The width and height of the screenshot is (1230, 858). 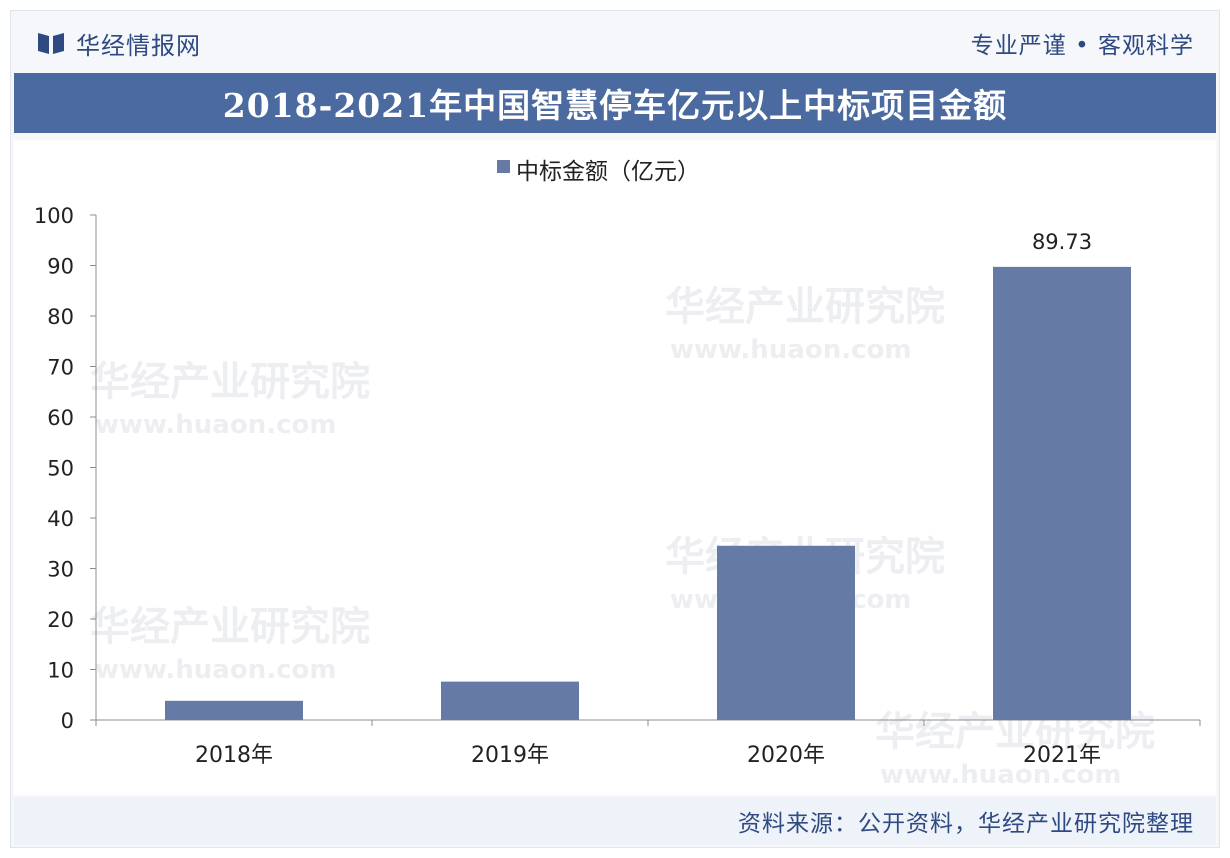 I want to click on bar-2020年, so click(x=786, y=632).